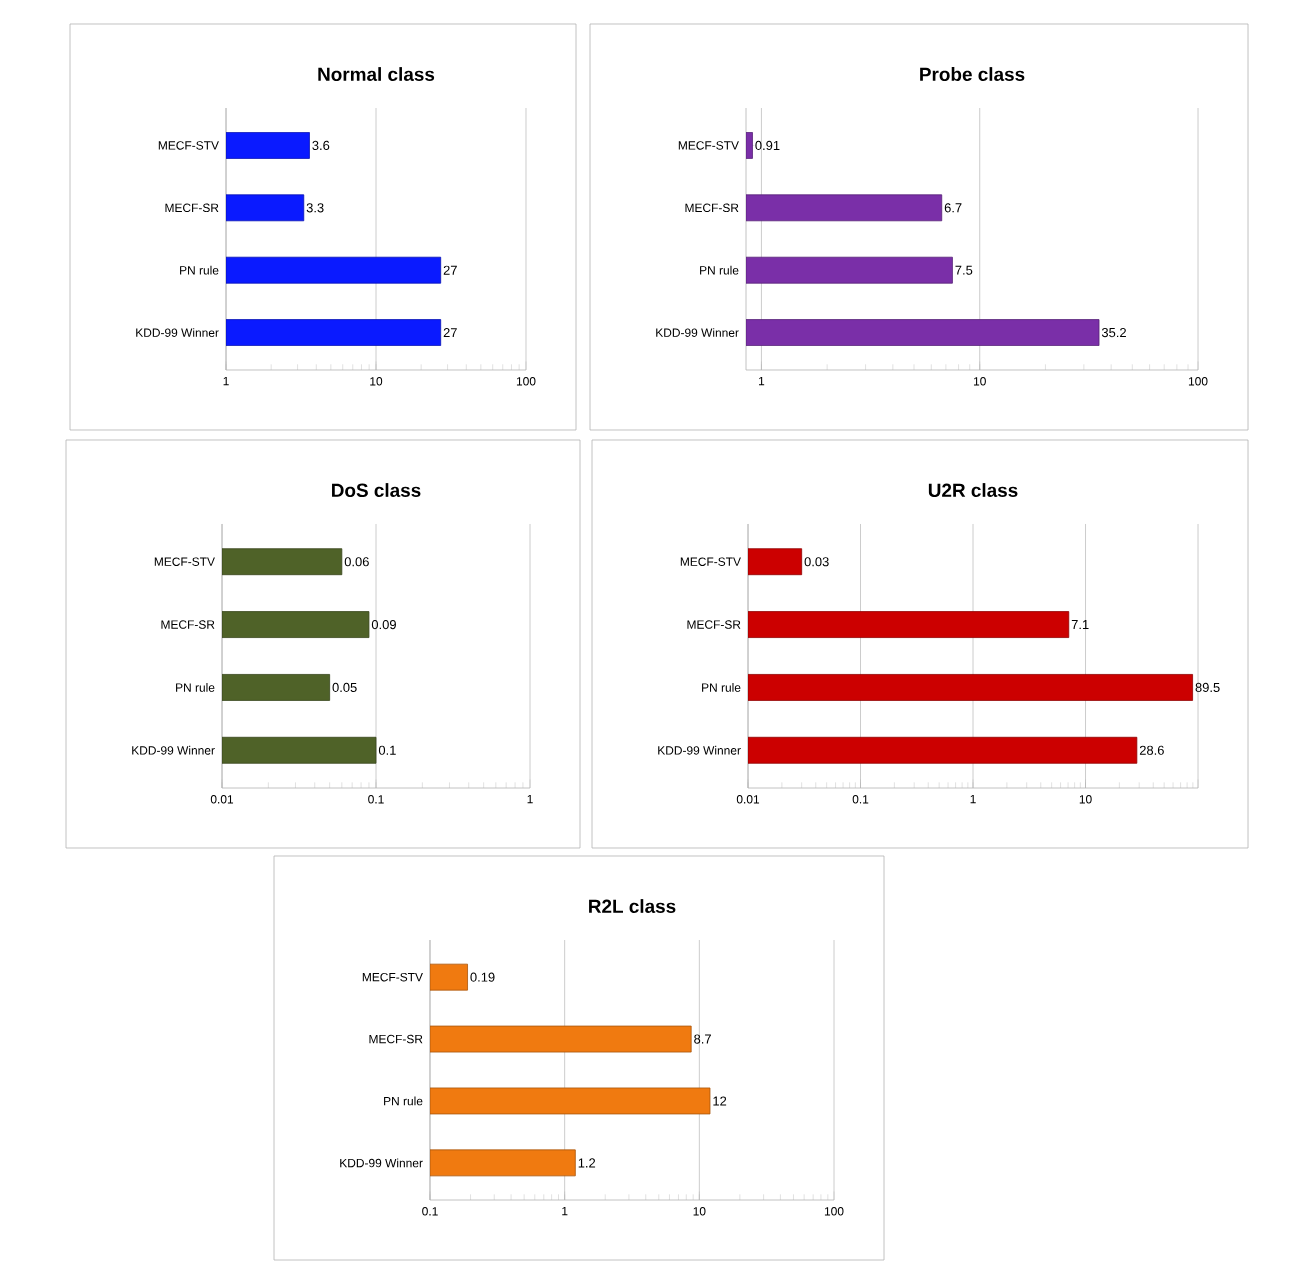 The width and height of the screenshot is (1296, 1268). I want to click on chart-title: DoS class, so click(376, 490).